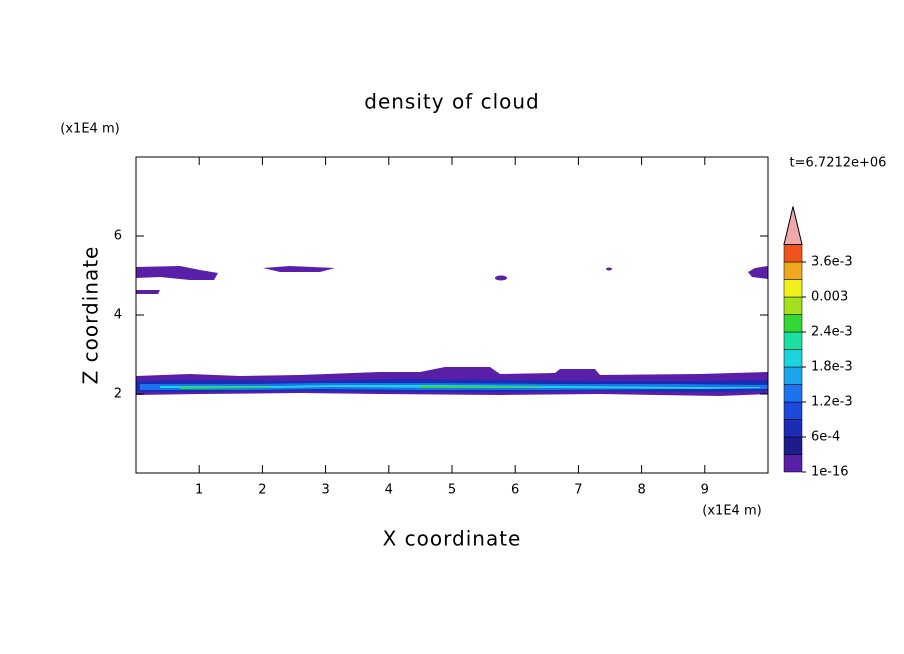  What do you see at coordinates (515, 490) in the screenshot?
I see `x-tick-label: 6` at bounding box center [515, 490].